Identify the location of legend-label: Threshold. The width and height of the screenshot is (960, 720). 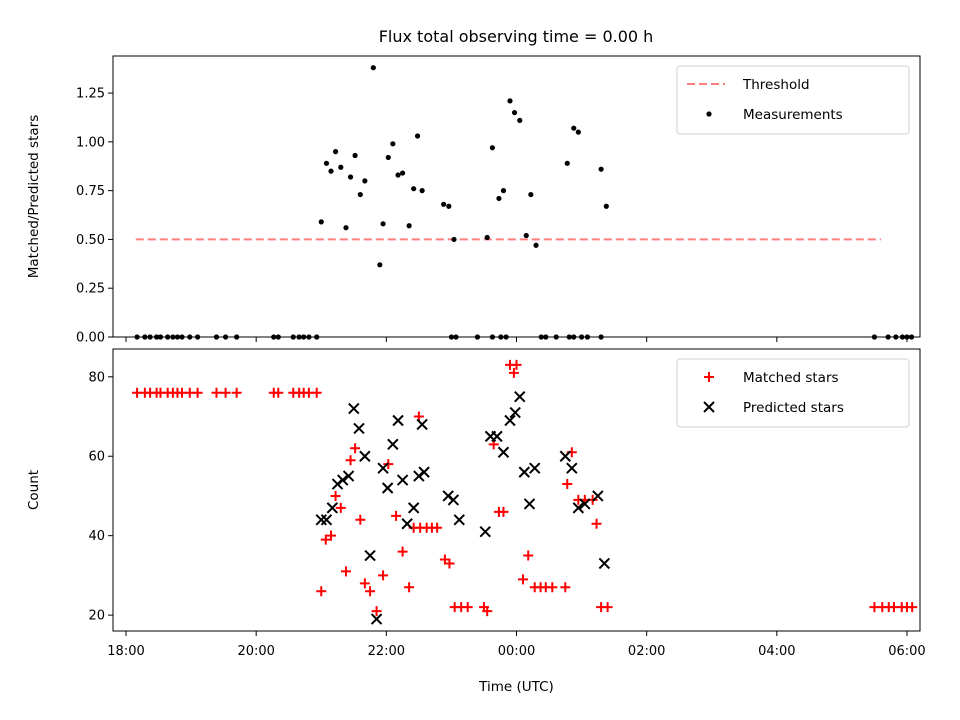
(776, 85).